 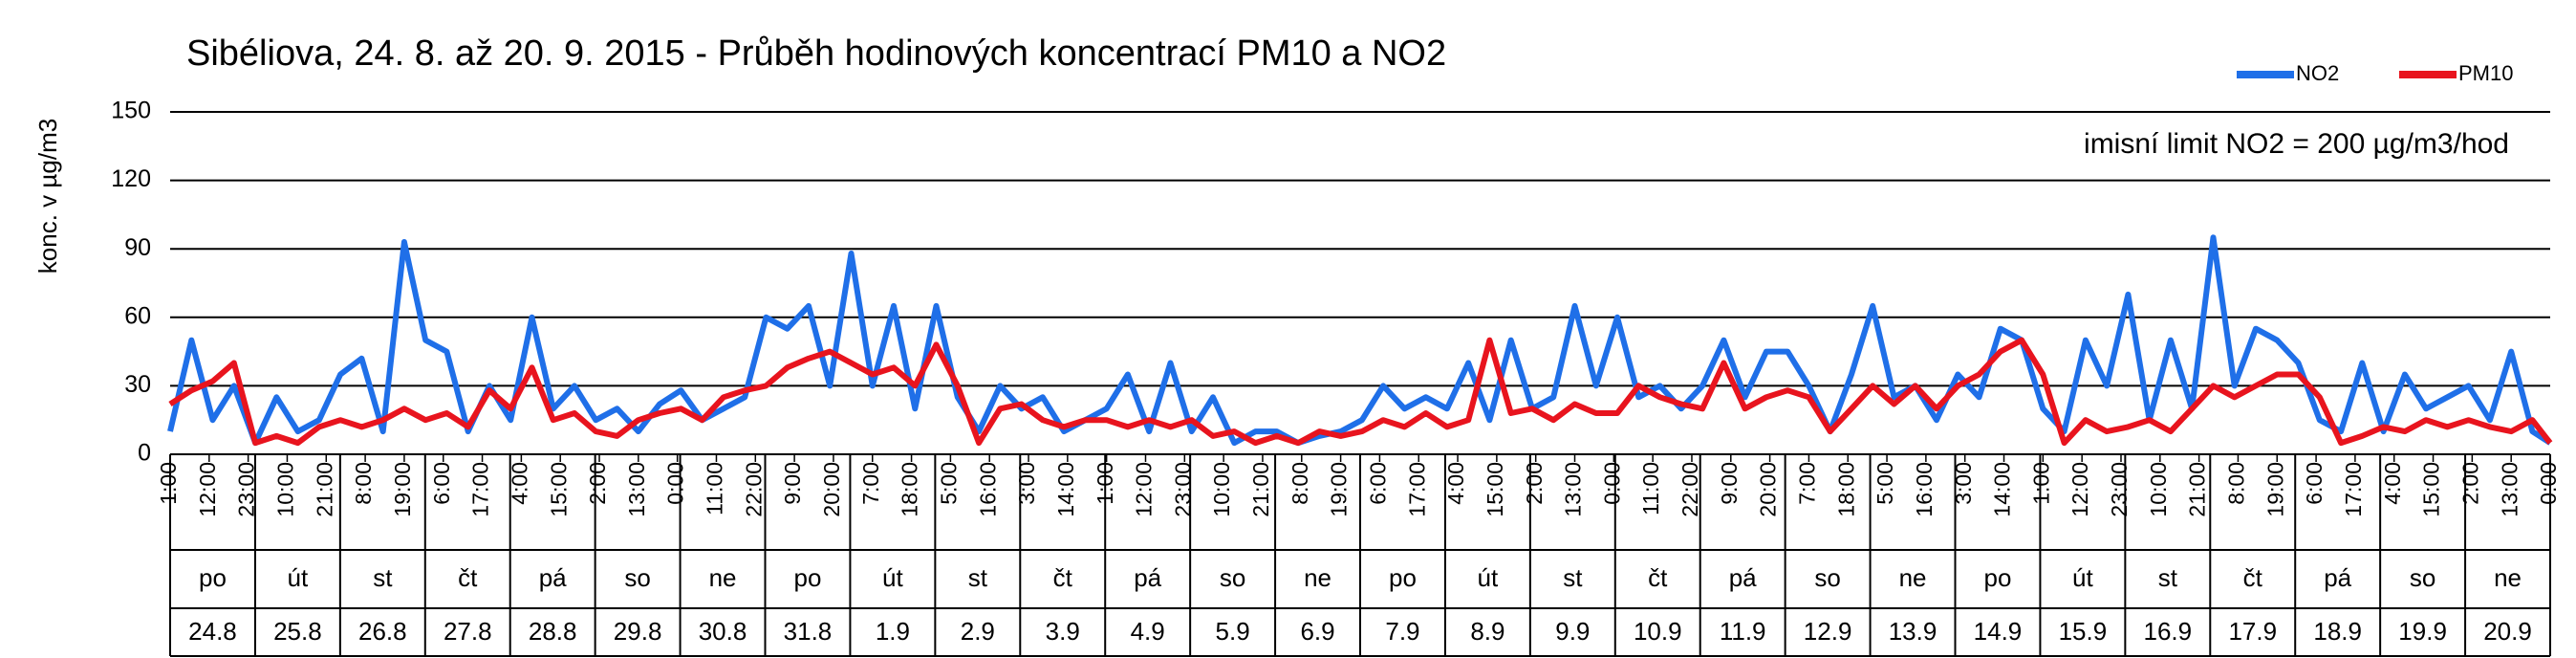 I want to click on date: 28.8, so click(x=553, y=631).